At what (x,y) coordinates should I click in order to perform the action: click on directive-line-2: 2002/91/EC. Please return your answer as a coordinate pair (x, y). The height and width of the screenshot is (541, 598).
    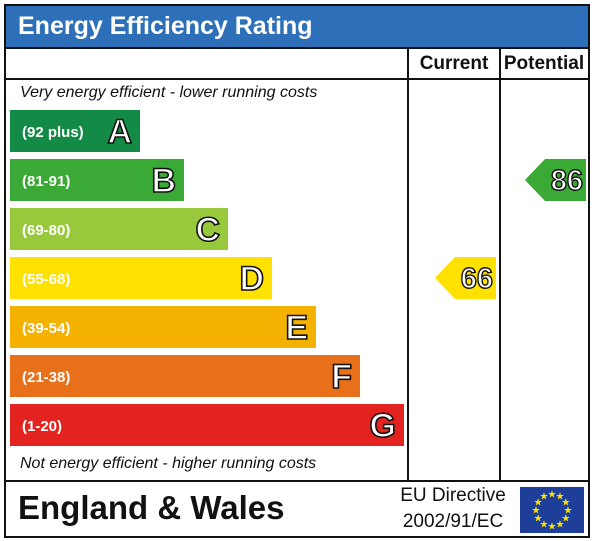
    Looking at the image, I should click on (453, 521).